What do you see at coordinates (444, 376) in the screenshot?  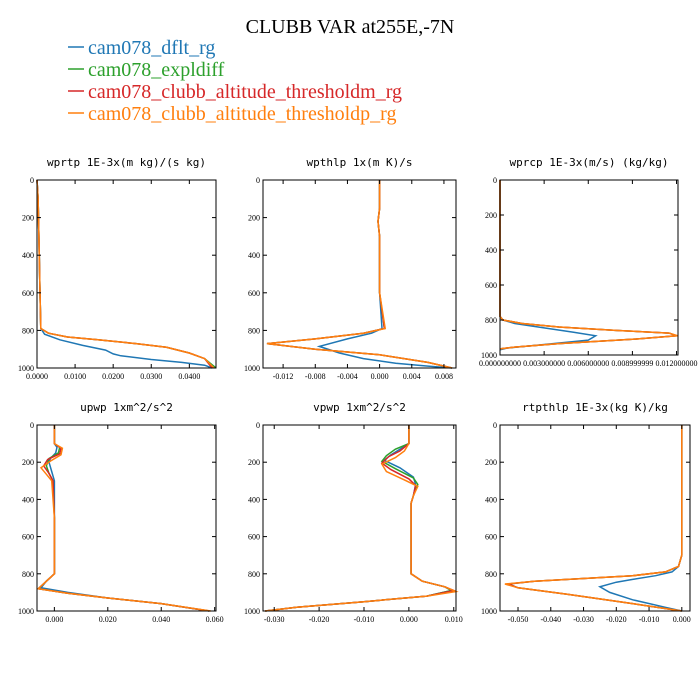 I see `x-tick-label: 0.008` at bounding box center [444, 376].